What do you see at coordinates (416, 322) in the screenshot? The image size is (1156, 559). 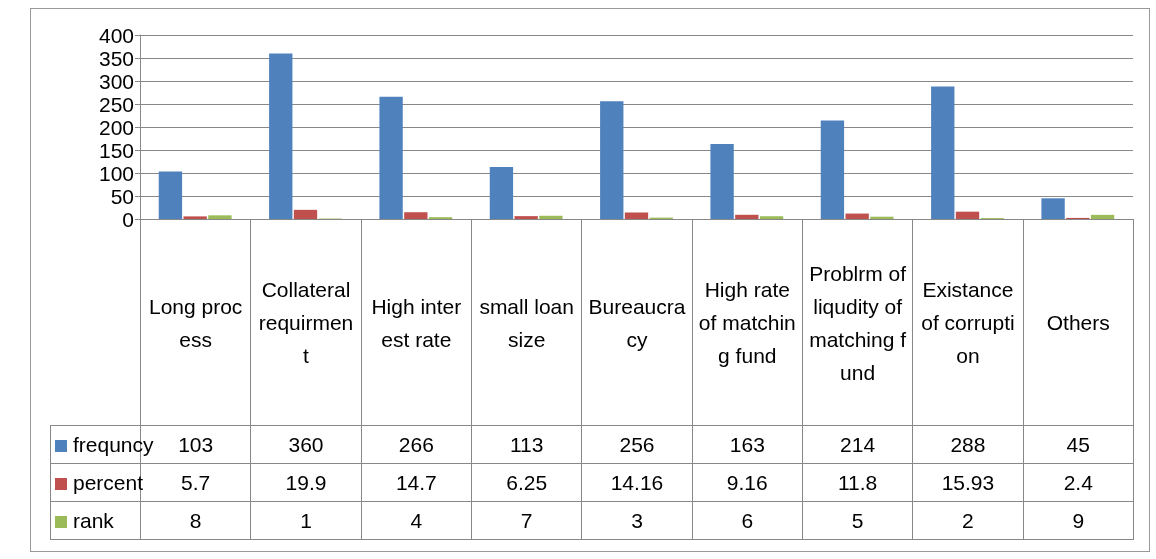 I see `x-tick-label: High interest rate` at bounding box center [416, 322].